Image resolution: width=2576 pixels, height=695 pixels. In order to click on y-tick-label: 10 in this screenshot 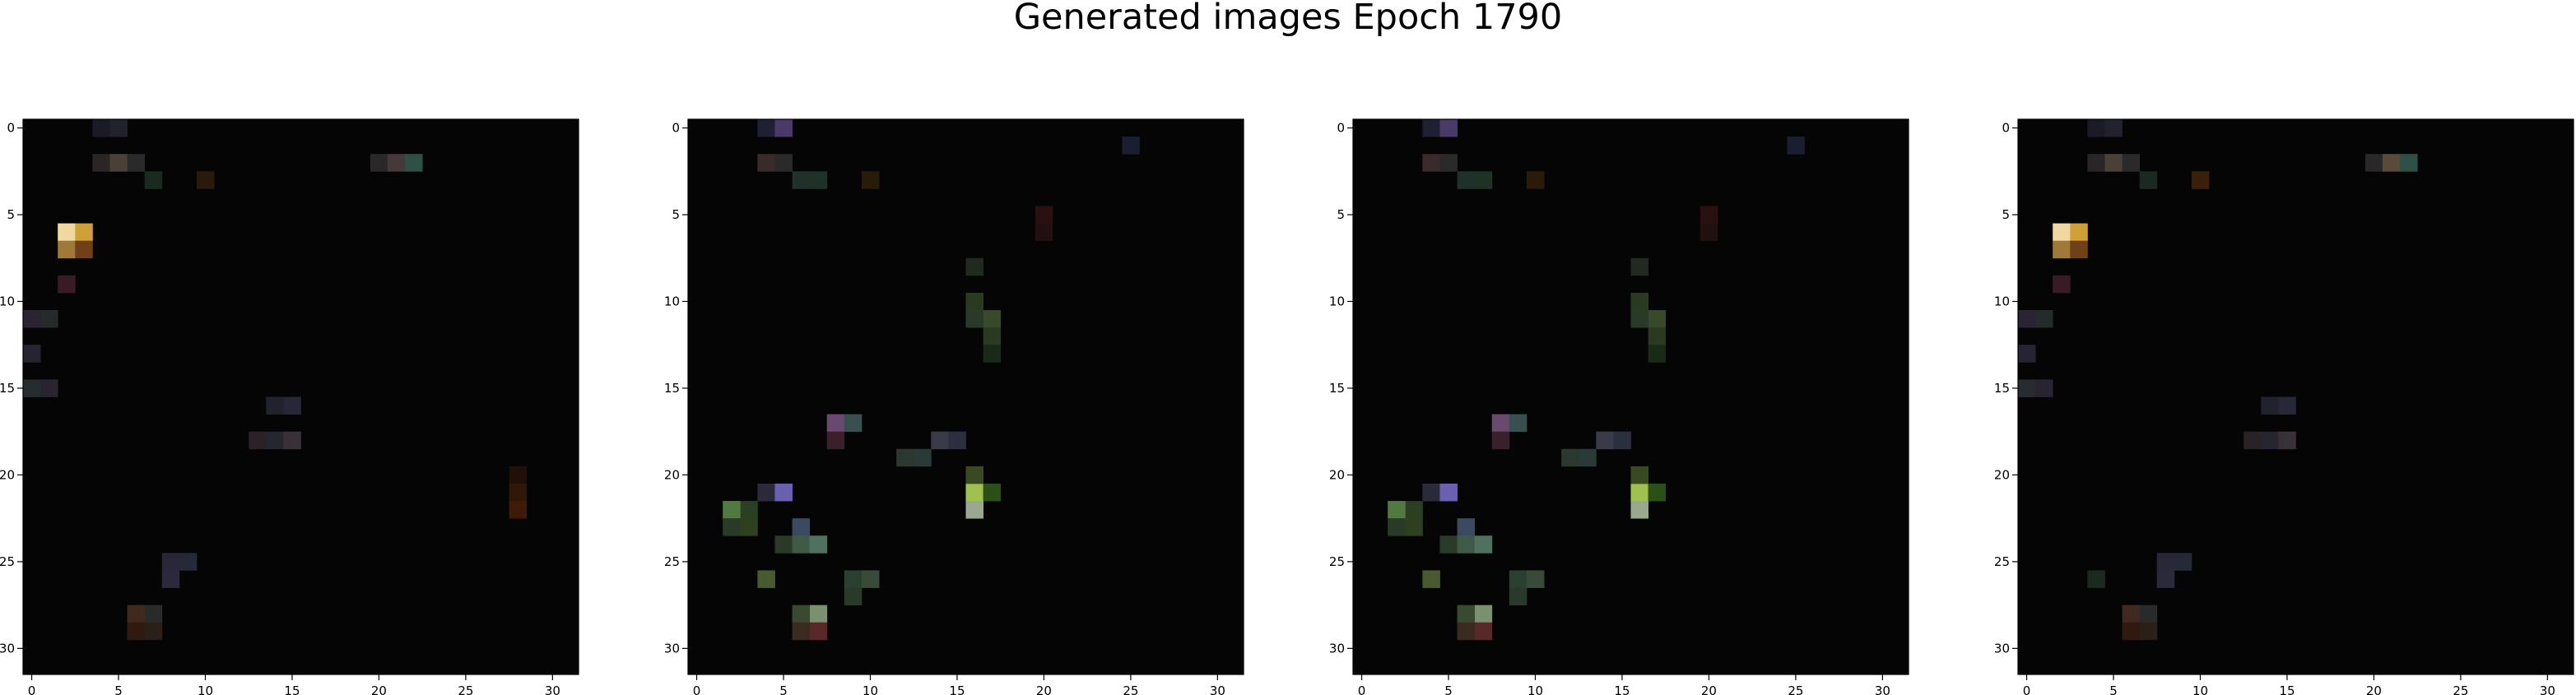, I will do `click(2002, 301)`.